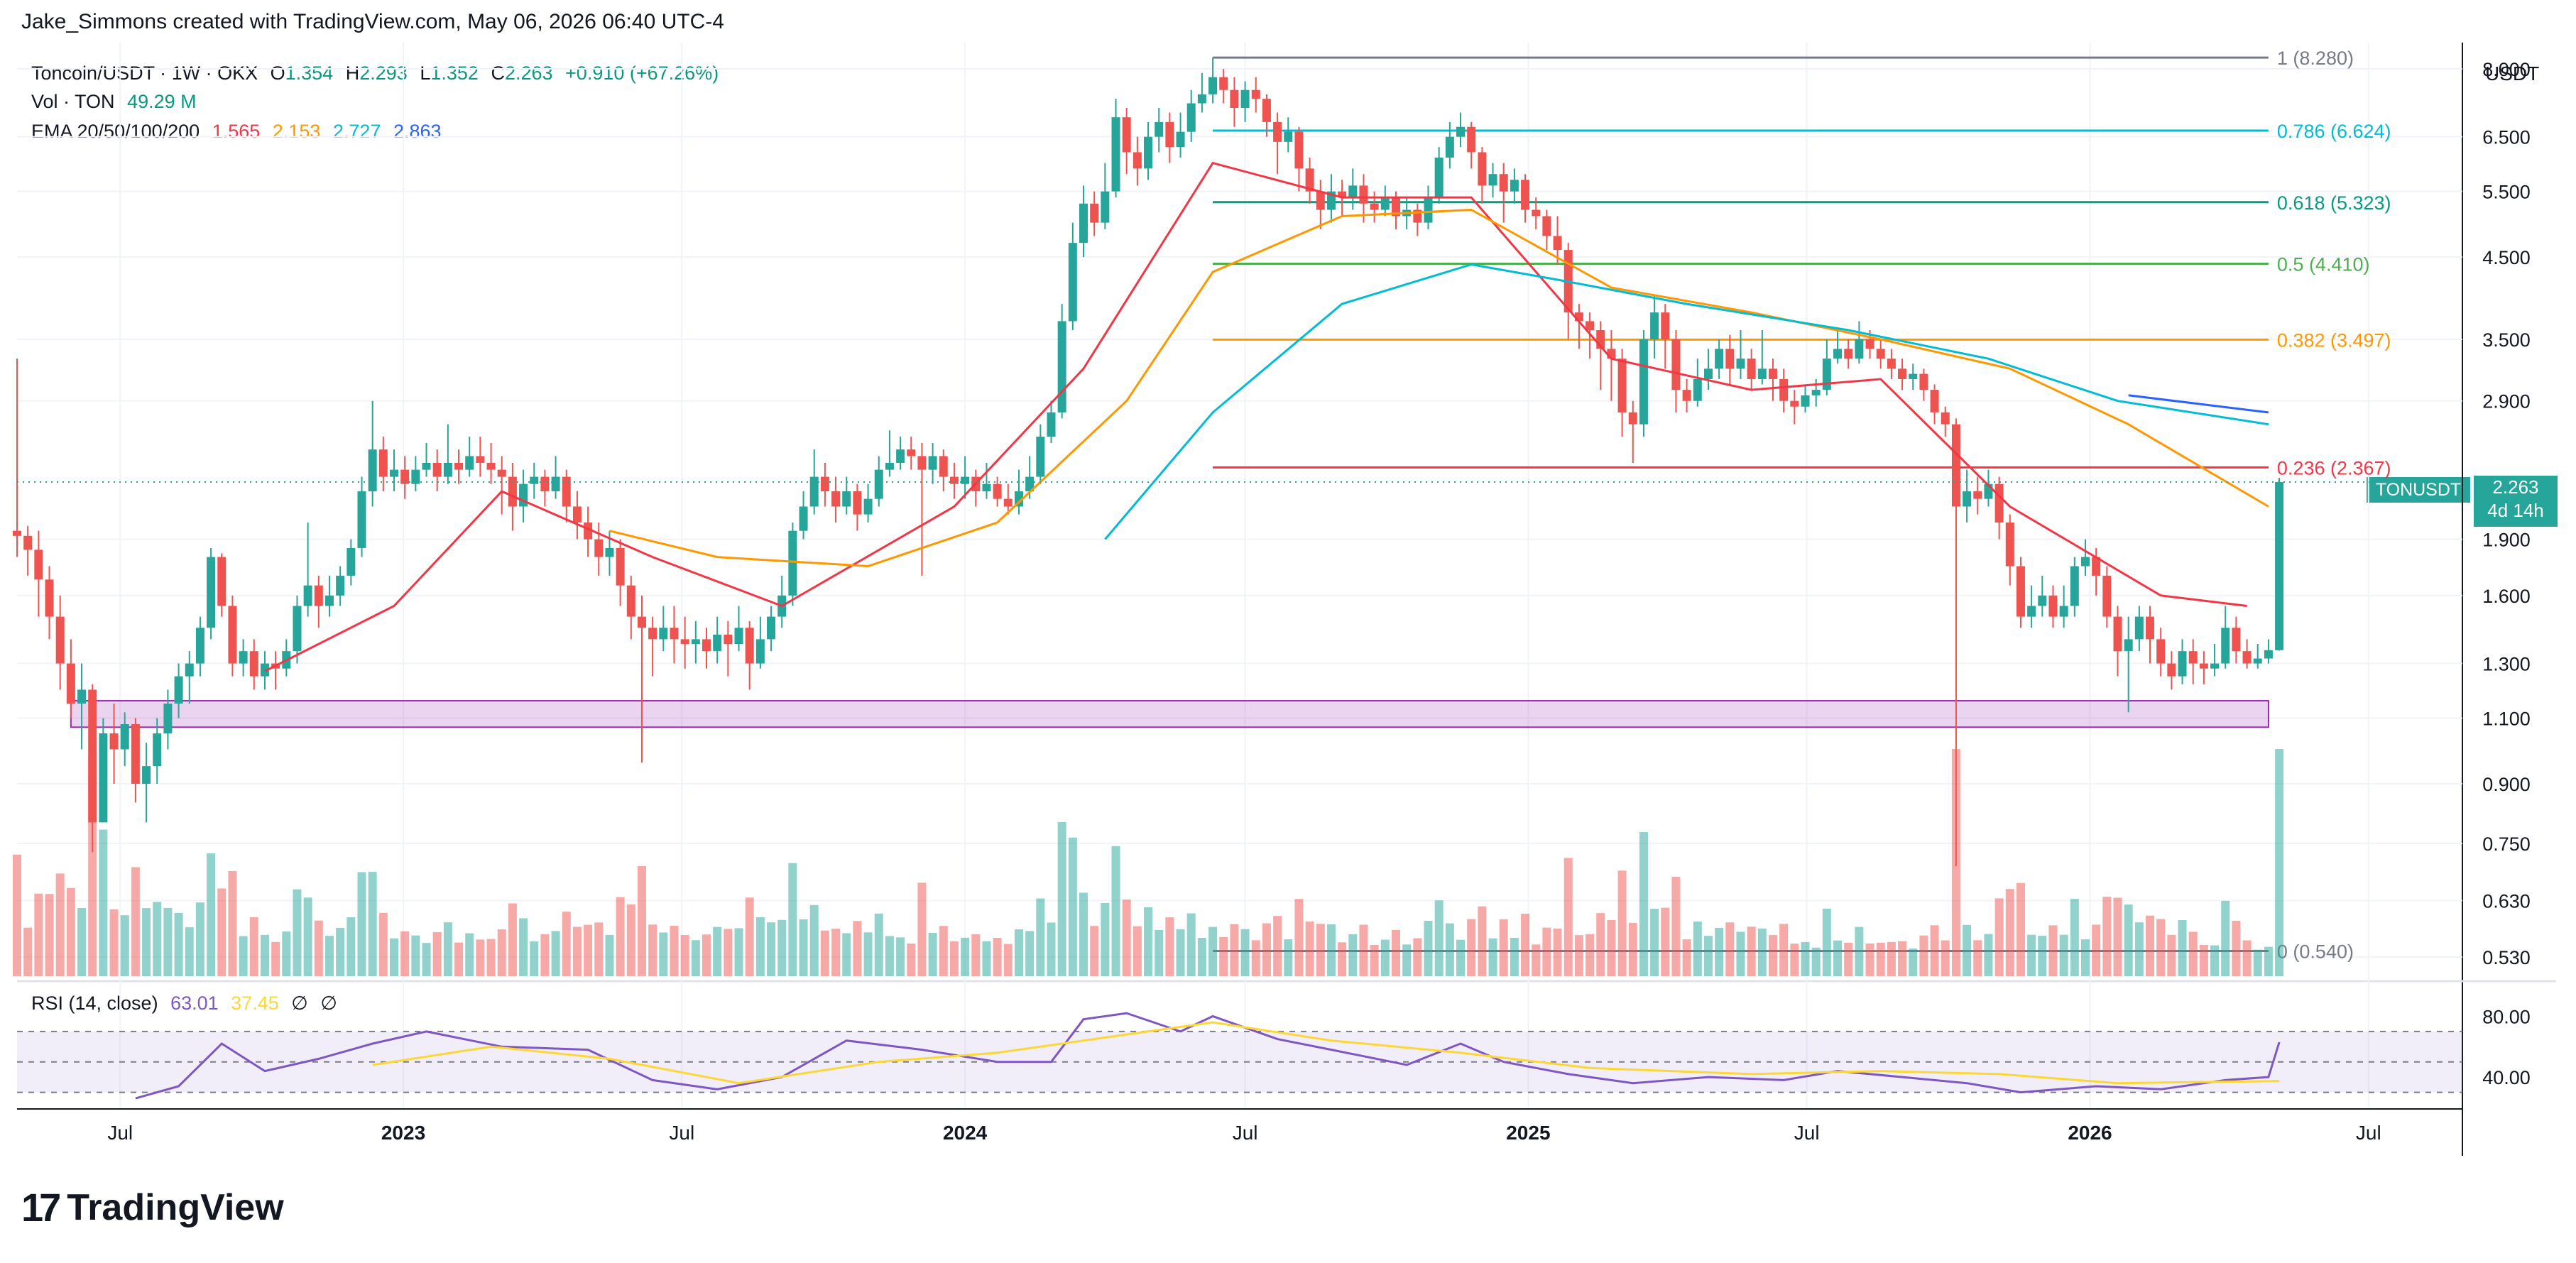 The width and height of the screenshot is (2576, 1263). I want to click on fib-level-label: 0.382 (3.497), so click(2334, 340).